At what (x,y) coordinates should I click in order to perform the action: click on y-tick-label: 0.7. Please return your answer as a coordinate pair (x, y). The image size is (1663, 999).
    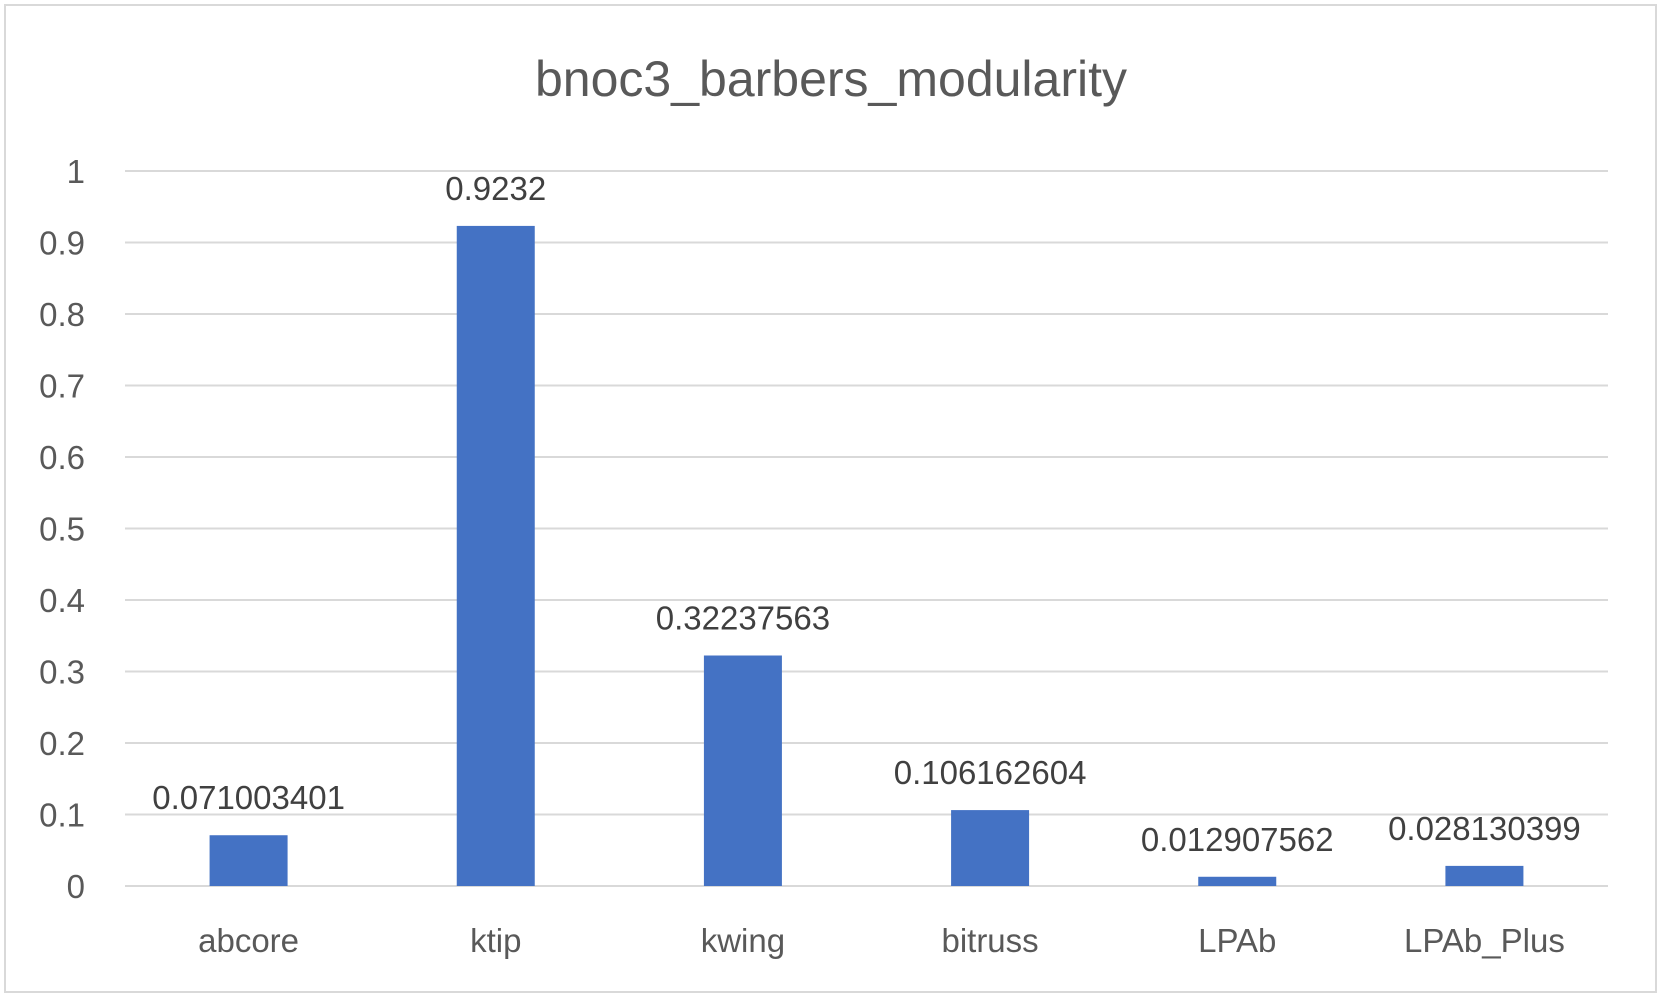
    Looking at the image, I should click on (62, 386).